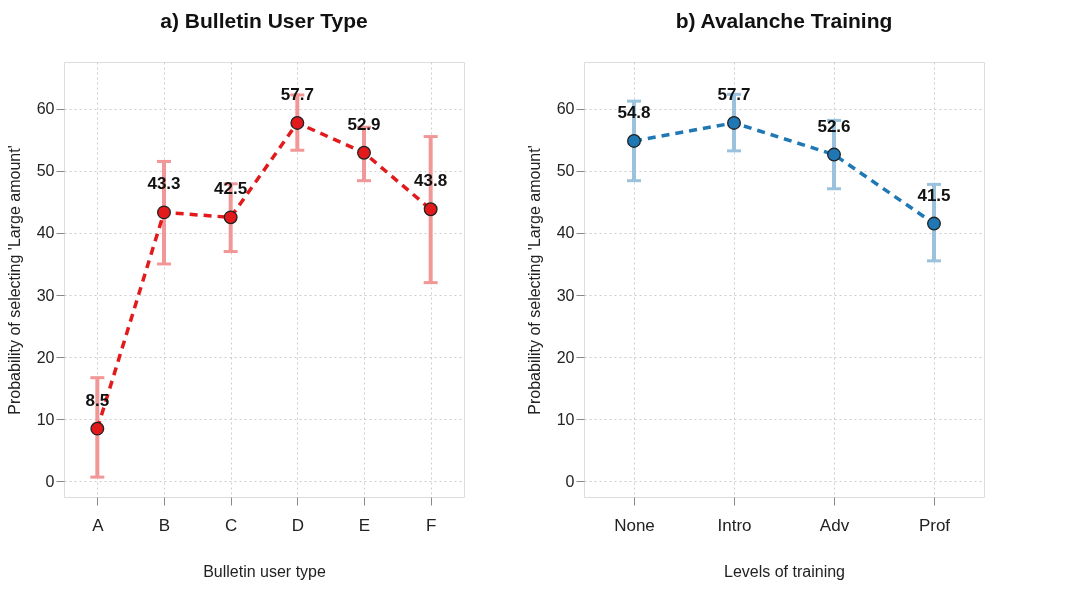  I want to click on data-label: 42.5, so click(231, 189).